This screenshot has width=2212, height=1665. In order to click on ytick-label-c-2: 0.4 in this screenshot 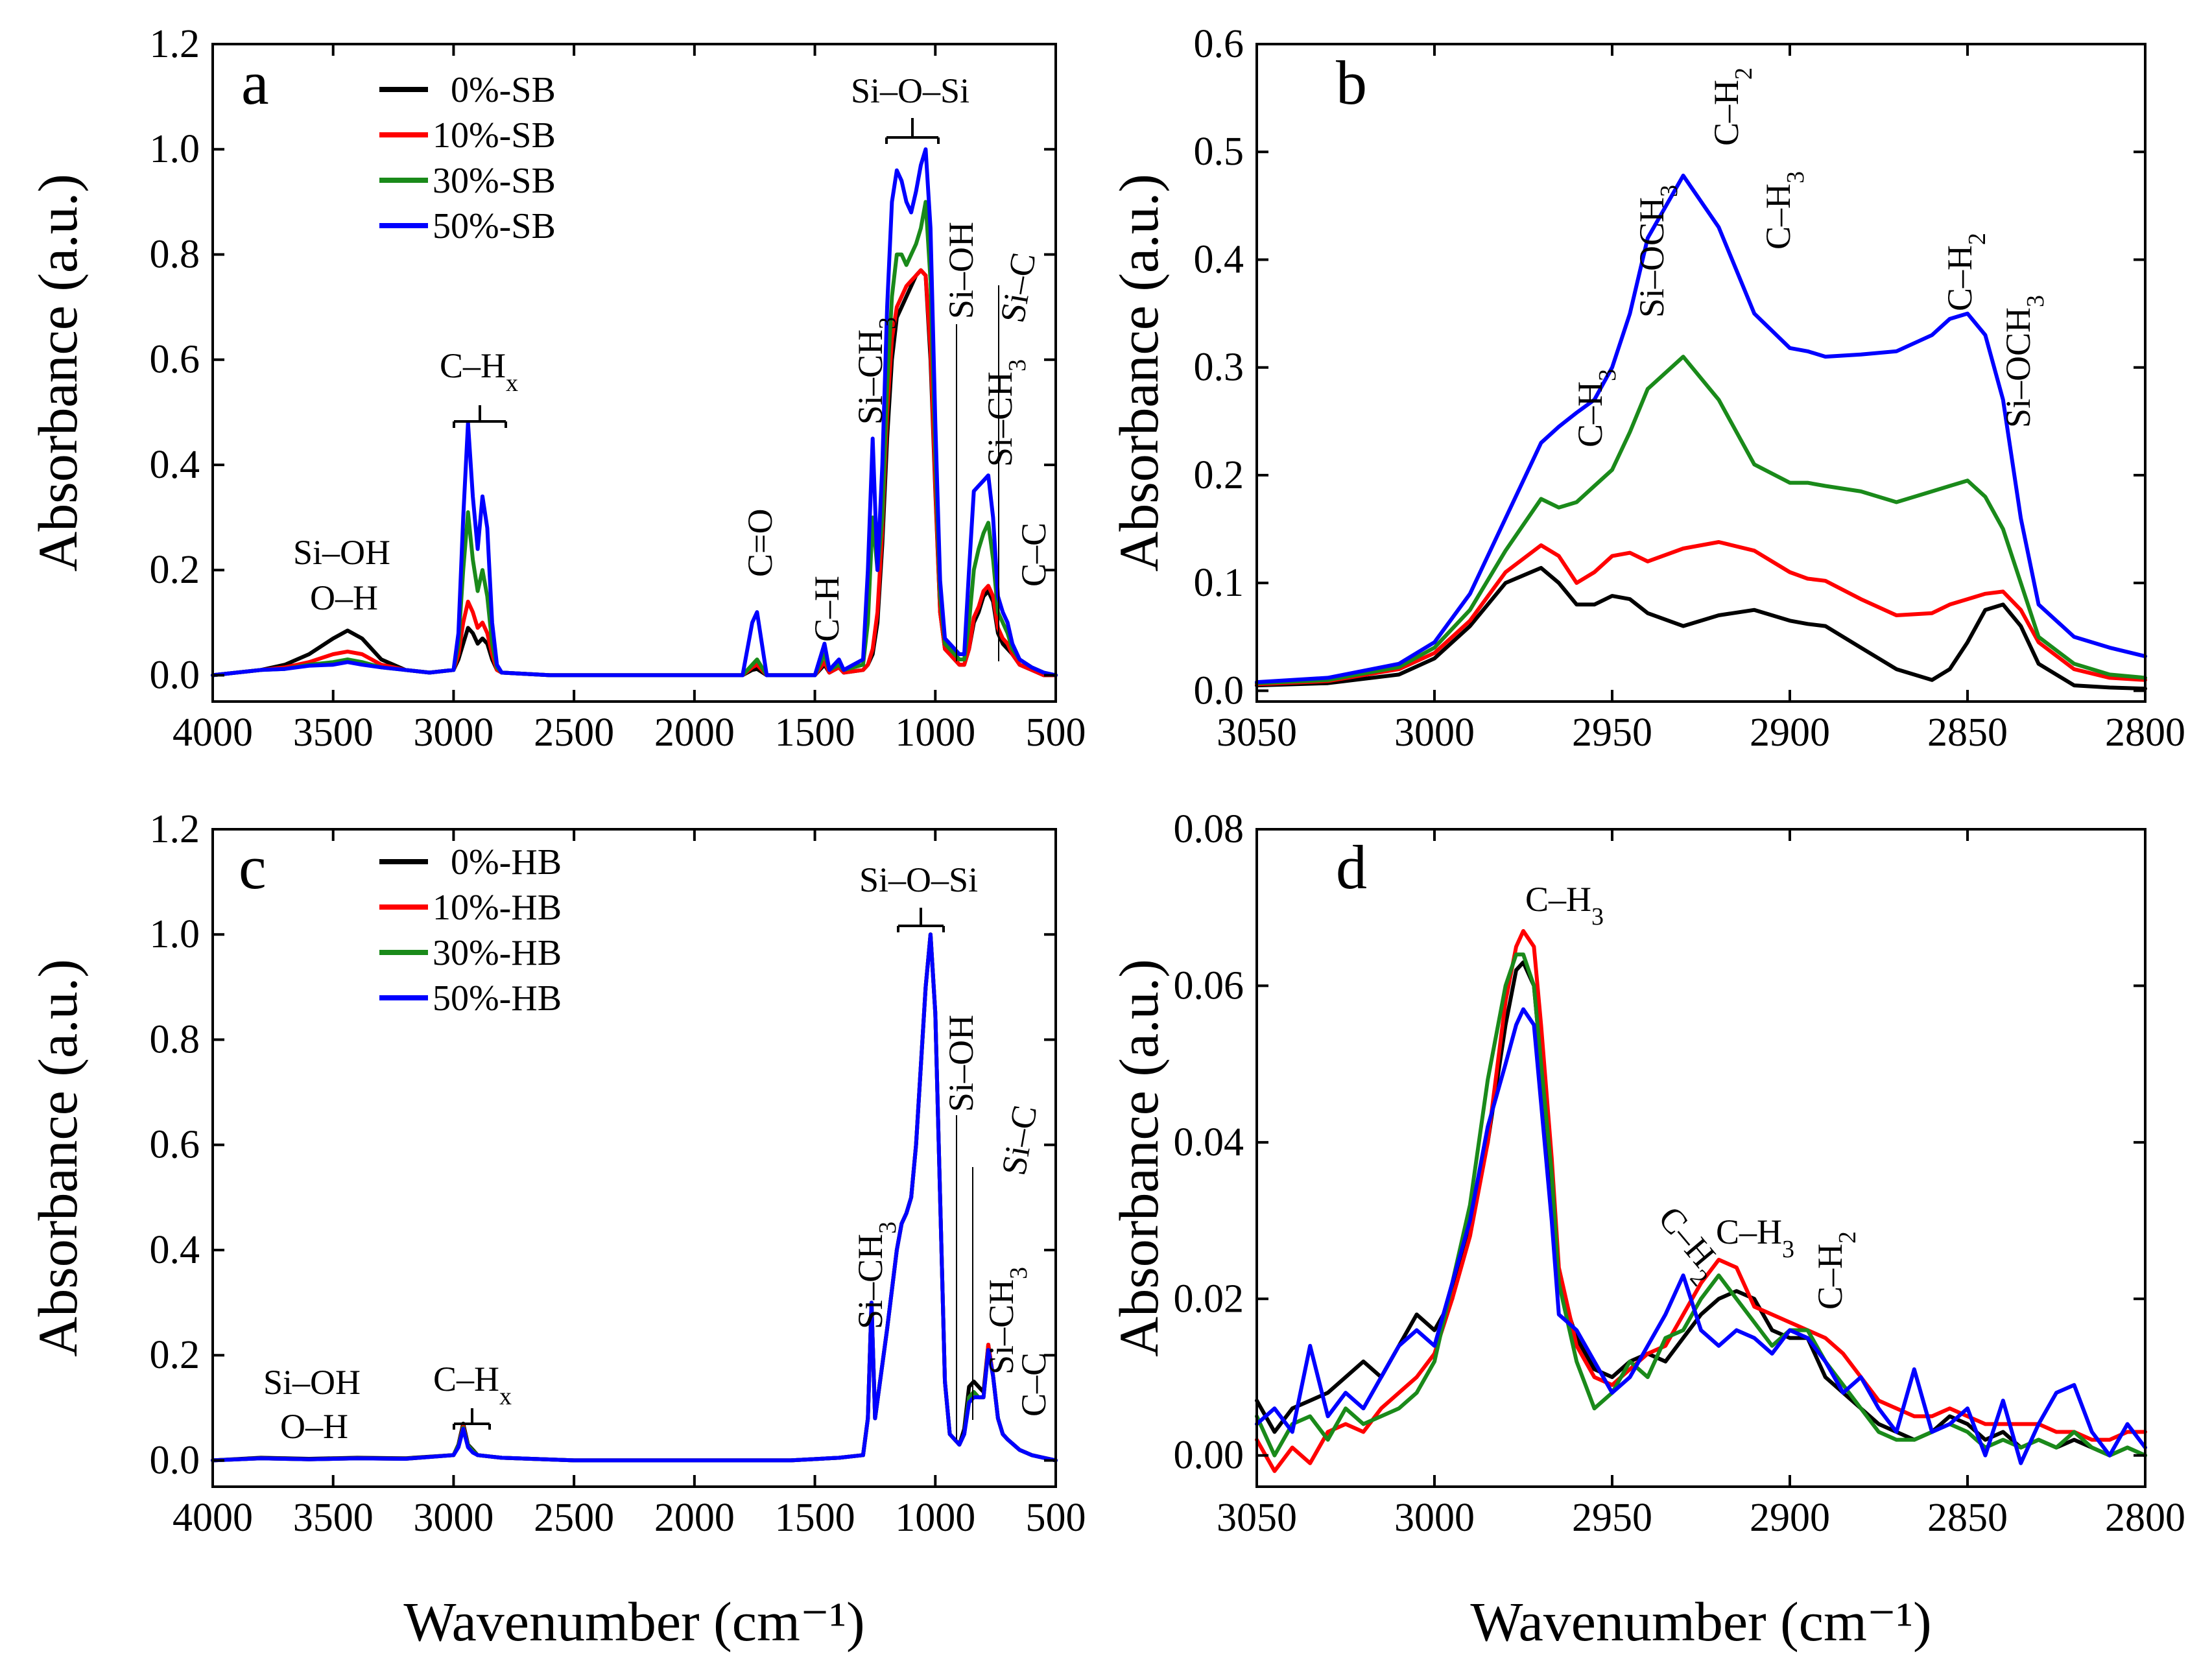, I will do `click(175, 1250)`.